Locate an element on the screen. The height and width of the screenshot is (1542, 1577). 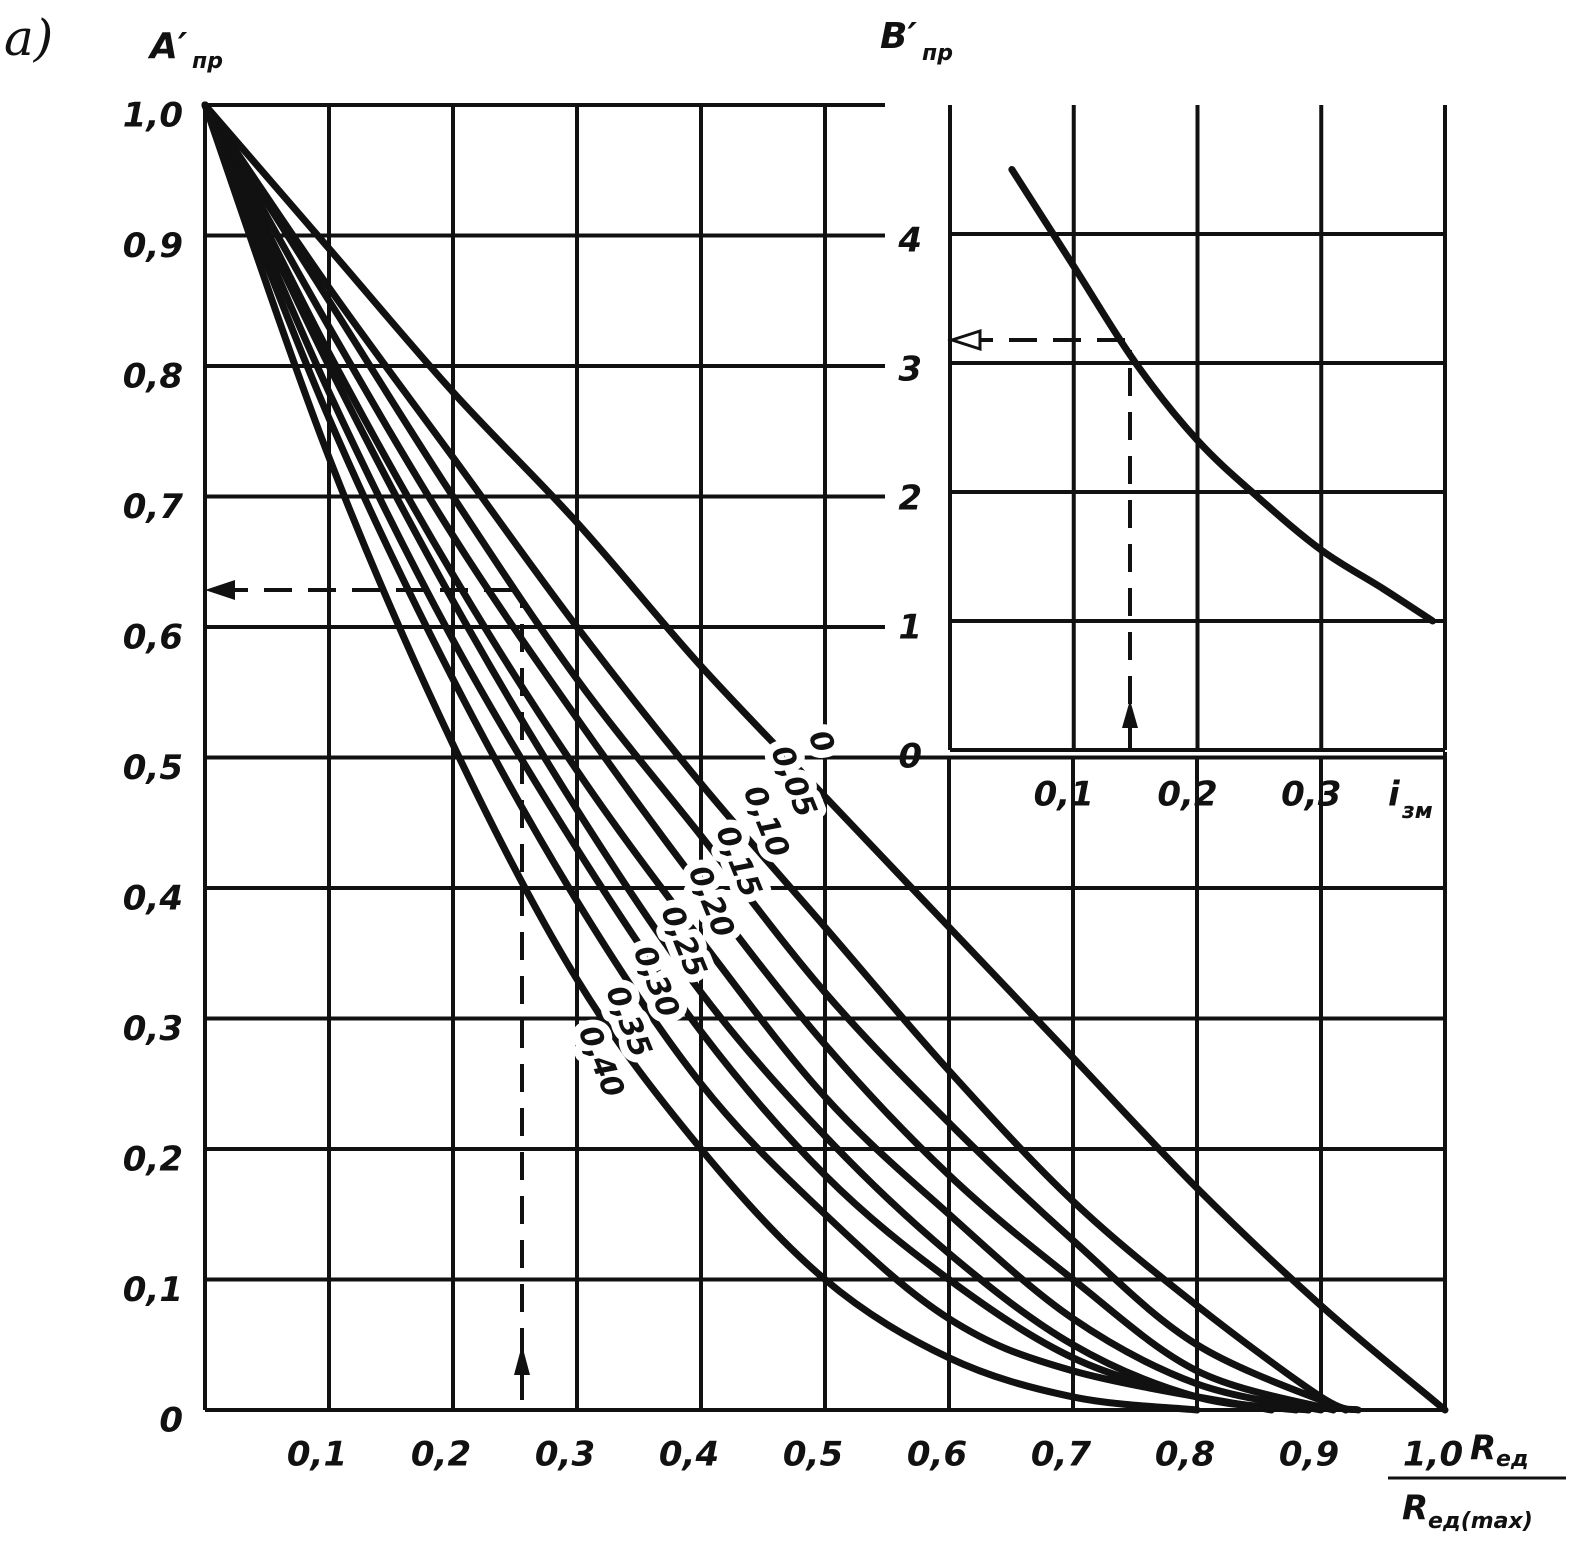
x-axis-title-numerator-sub: ед is located at coordinates (1512, 1459).